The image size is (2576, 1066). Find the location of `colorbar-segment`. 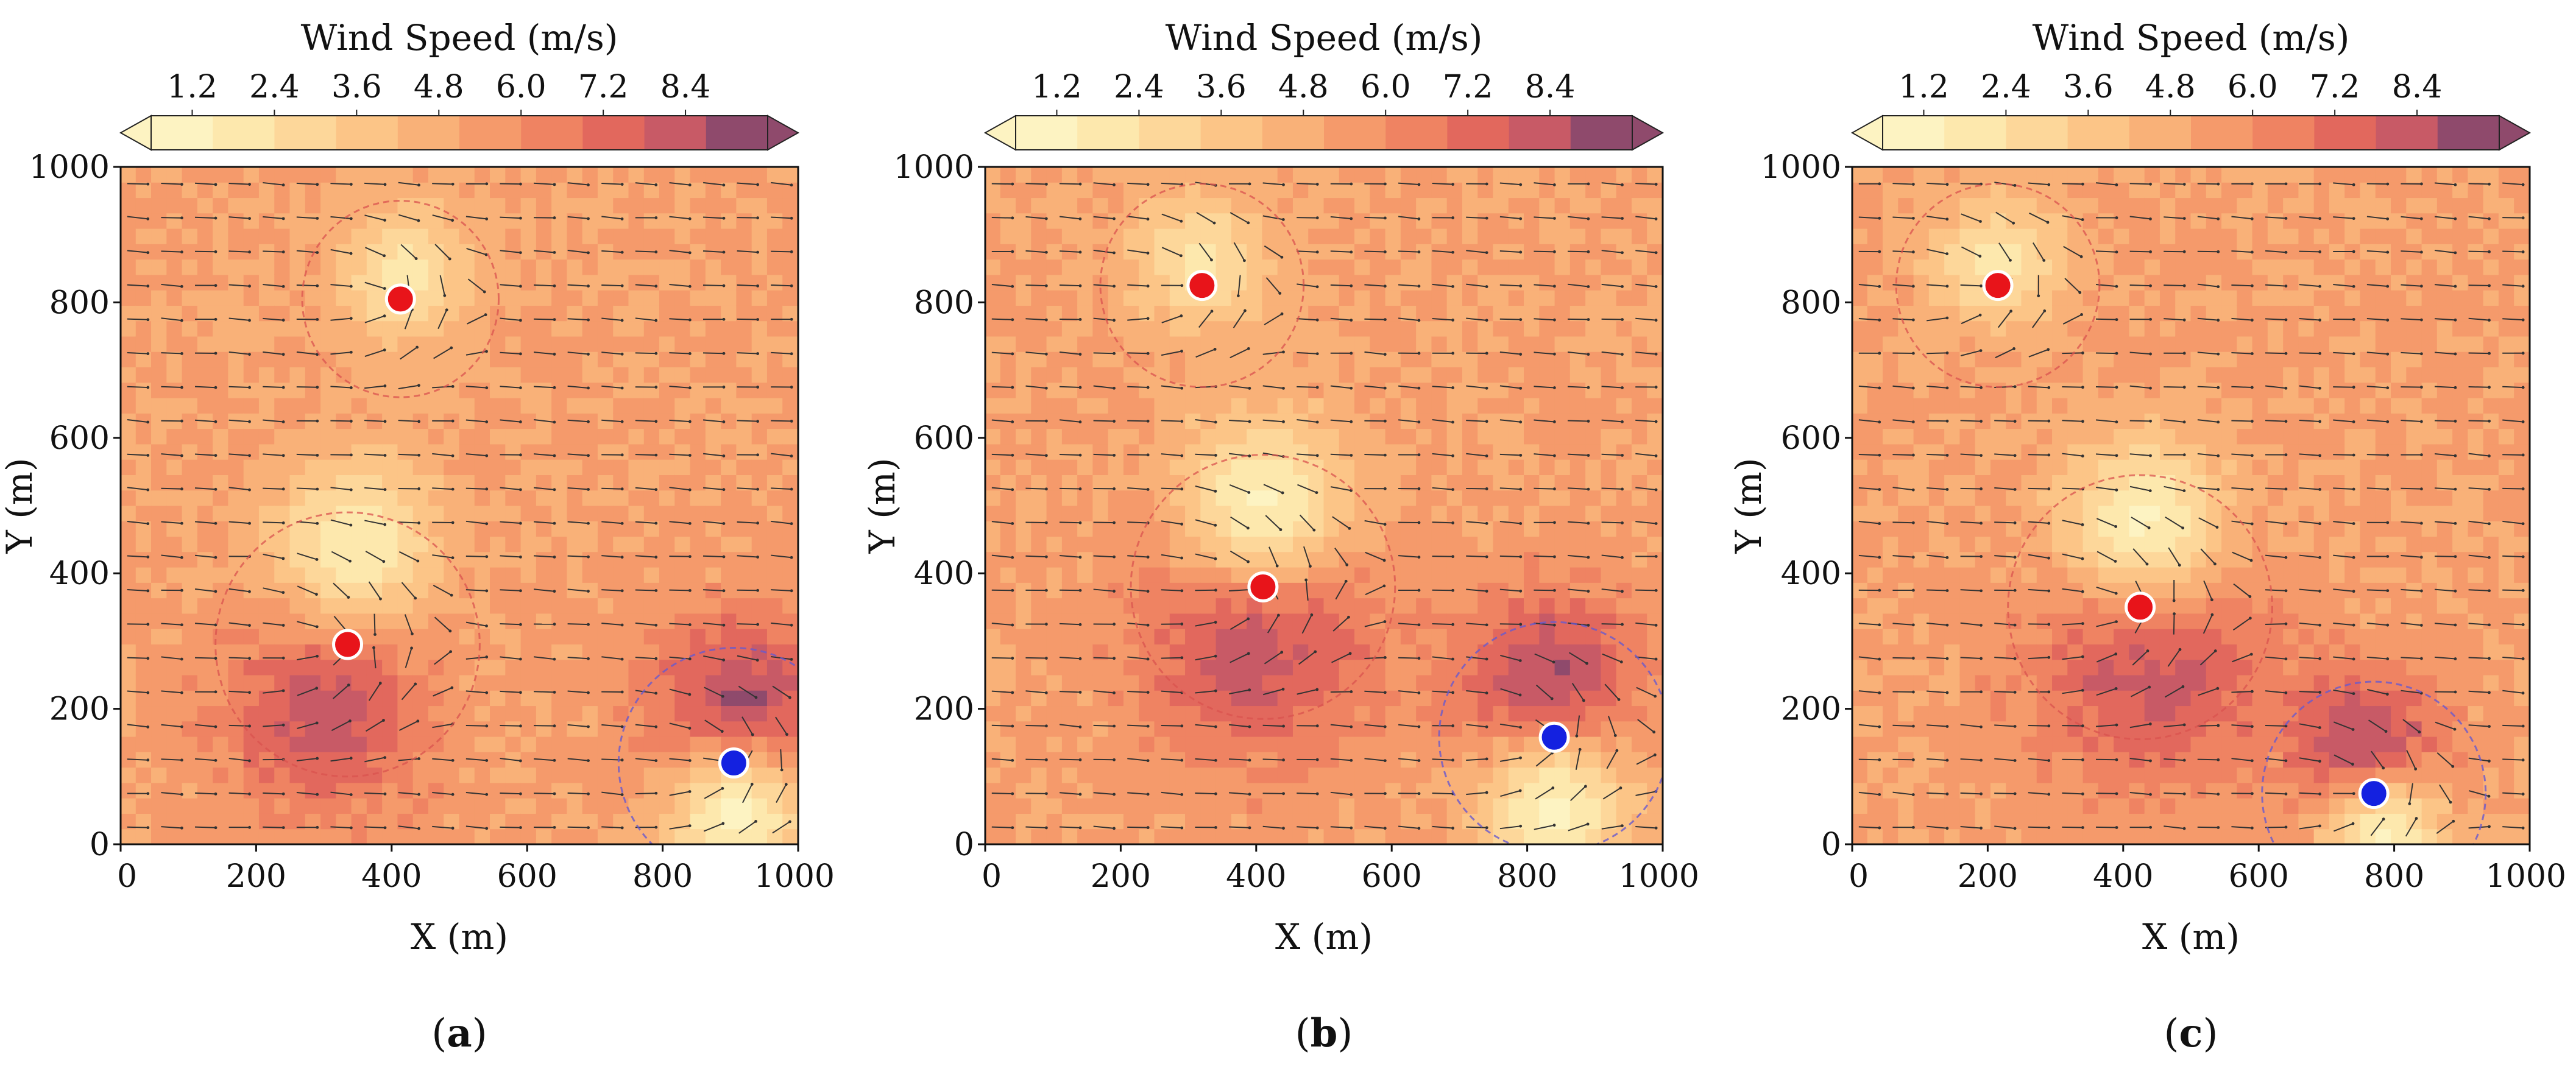

colorbar-segment is located at coordinates (1108, 133).